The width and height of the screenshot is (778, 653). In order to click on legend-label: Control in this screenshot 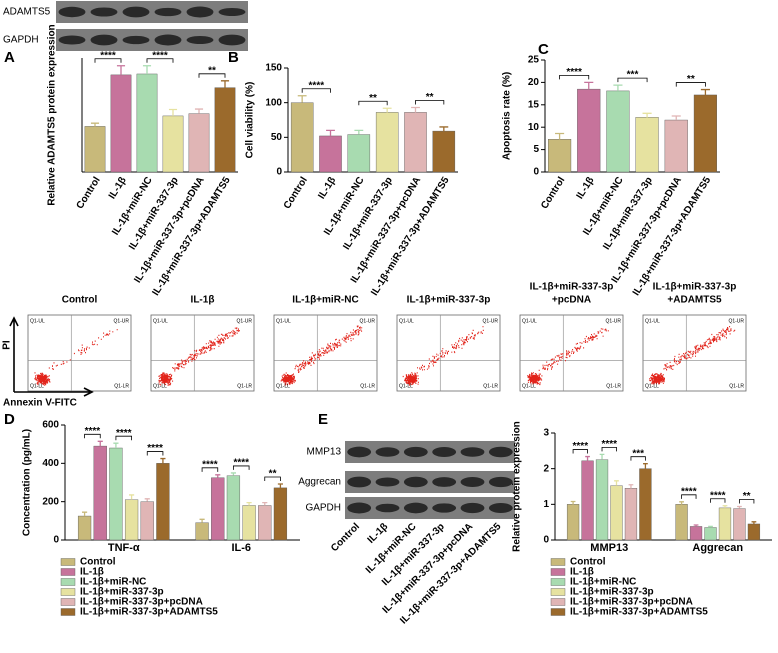, I will do `click(588, 562)`.